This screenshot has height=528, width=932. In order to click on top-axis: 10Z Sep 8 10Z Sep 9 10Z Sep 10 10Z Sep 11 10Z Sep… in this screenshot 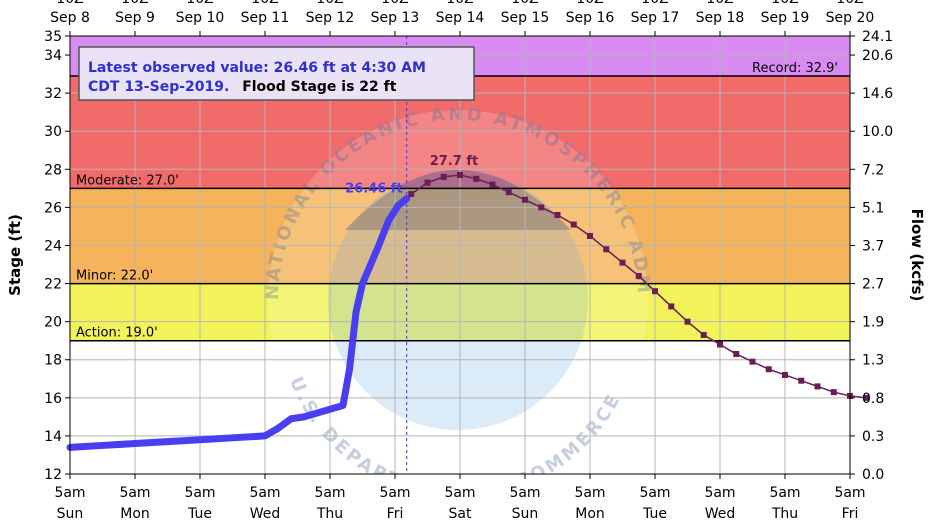, I will do `click(462, 18)`.